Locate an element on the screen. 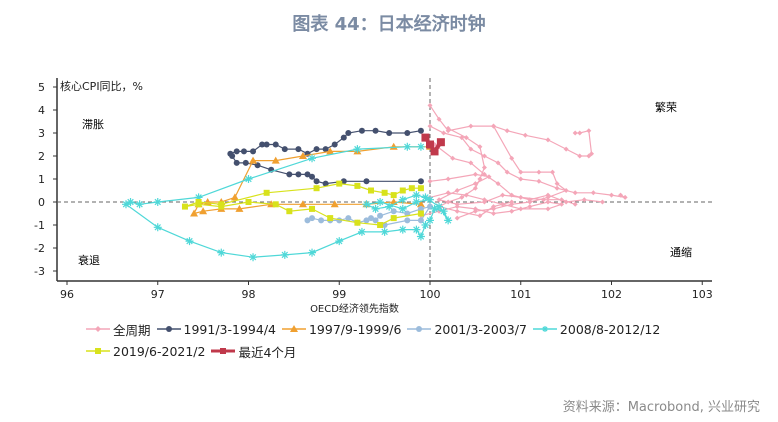 This screenshot has width=778, height=422. legend-label: 2019/6-2021/2 is located at coordinates (159, 351).